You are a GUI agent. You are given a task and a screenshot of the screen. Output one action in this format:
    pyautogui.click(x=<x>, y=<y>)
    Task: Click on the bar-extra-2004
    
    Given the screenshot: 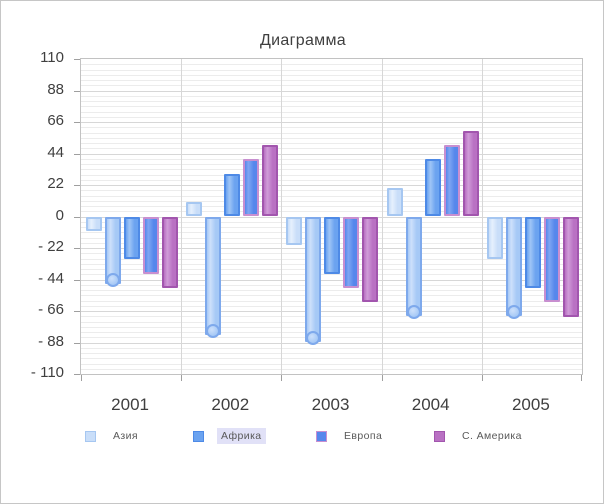 What is the action you would take?
    pyautogui.click(x=413, y=266)
    